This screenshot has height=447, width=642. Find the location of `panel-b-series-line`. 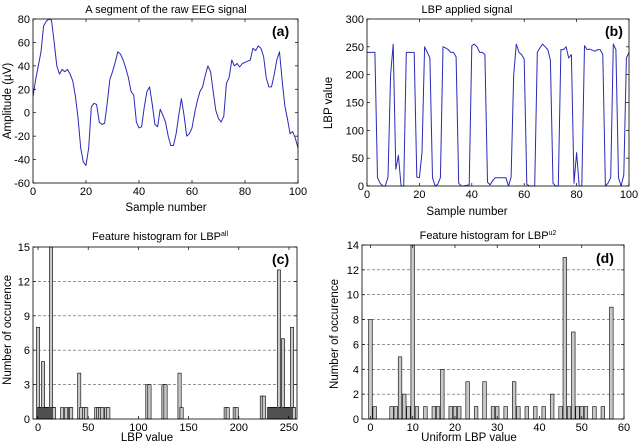

panel-b-series-line is located at coordinates (498, 115).